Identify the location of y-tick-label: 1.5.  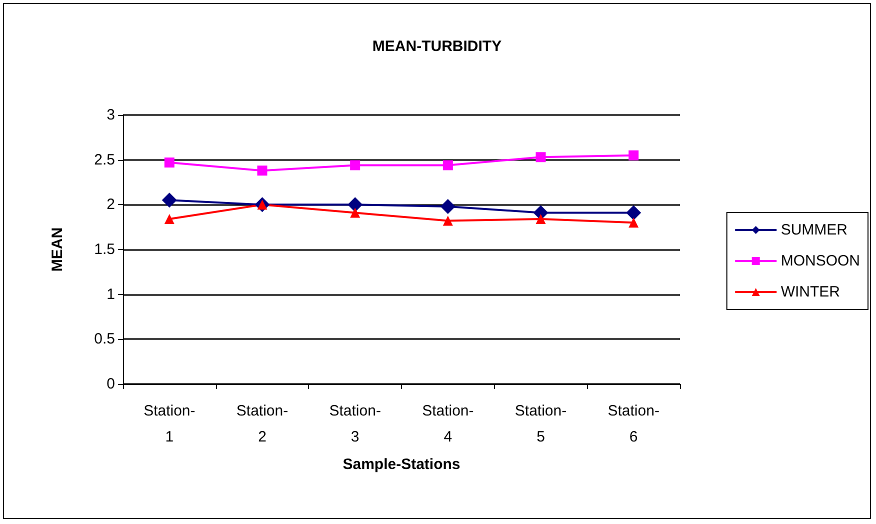
(104, 249).